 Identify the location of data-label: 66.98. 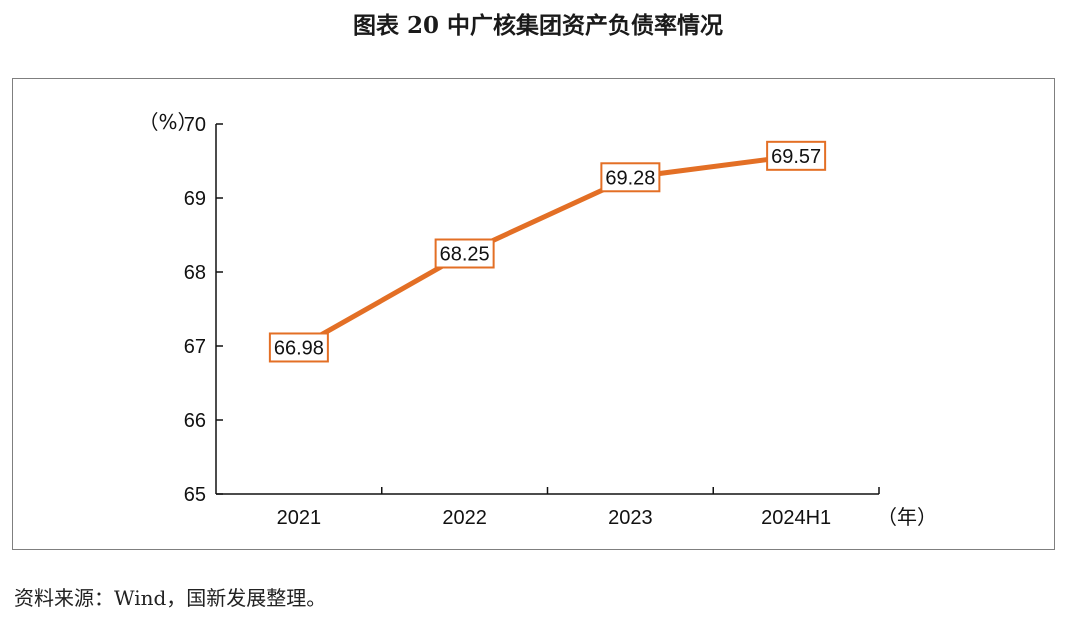
(299, 348).